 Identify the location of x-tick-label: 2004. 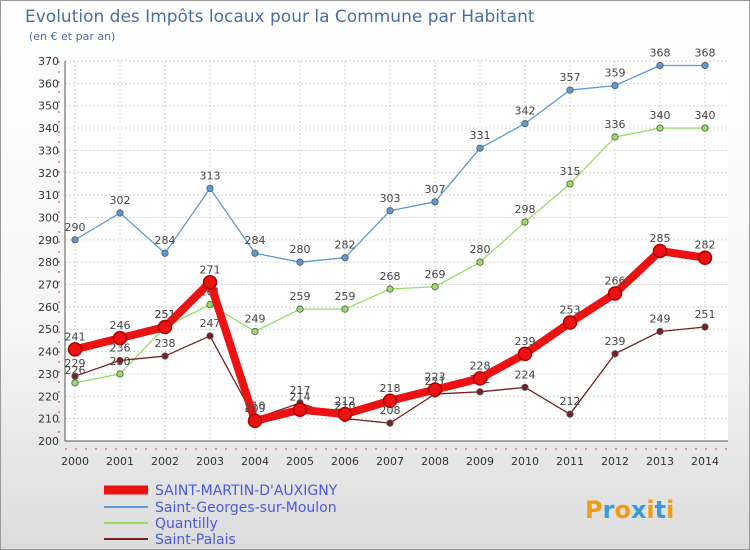
(255, 461).